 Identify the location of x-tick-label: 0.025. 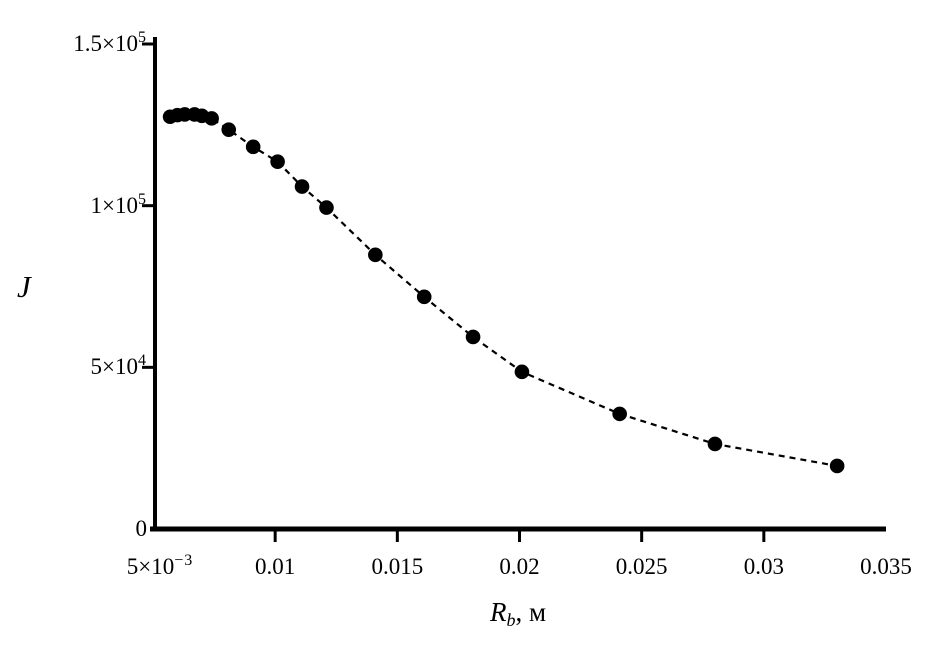
(641, 566).